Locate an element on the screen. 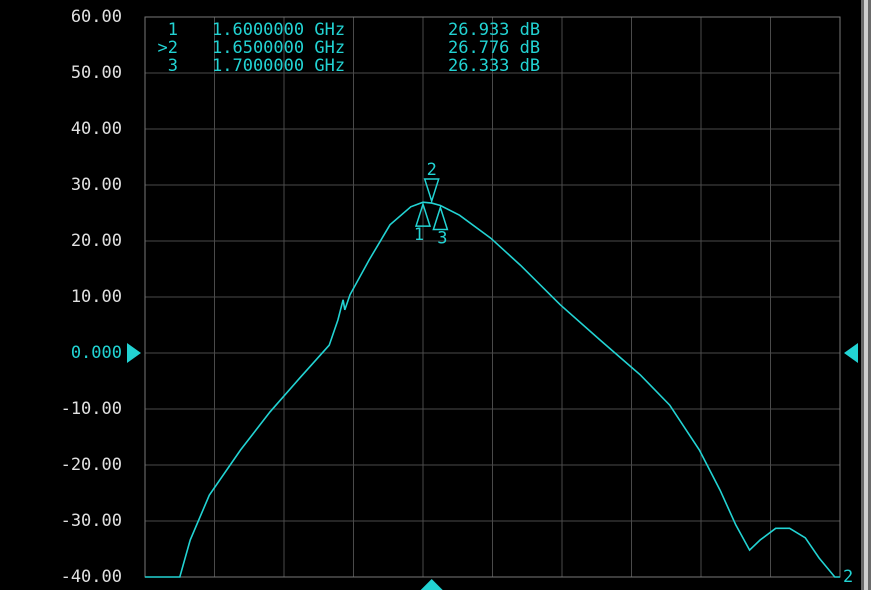  y-tick-label: 0.000 is located at coordinates (96, 353).